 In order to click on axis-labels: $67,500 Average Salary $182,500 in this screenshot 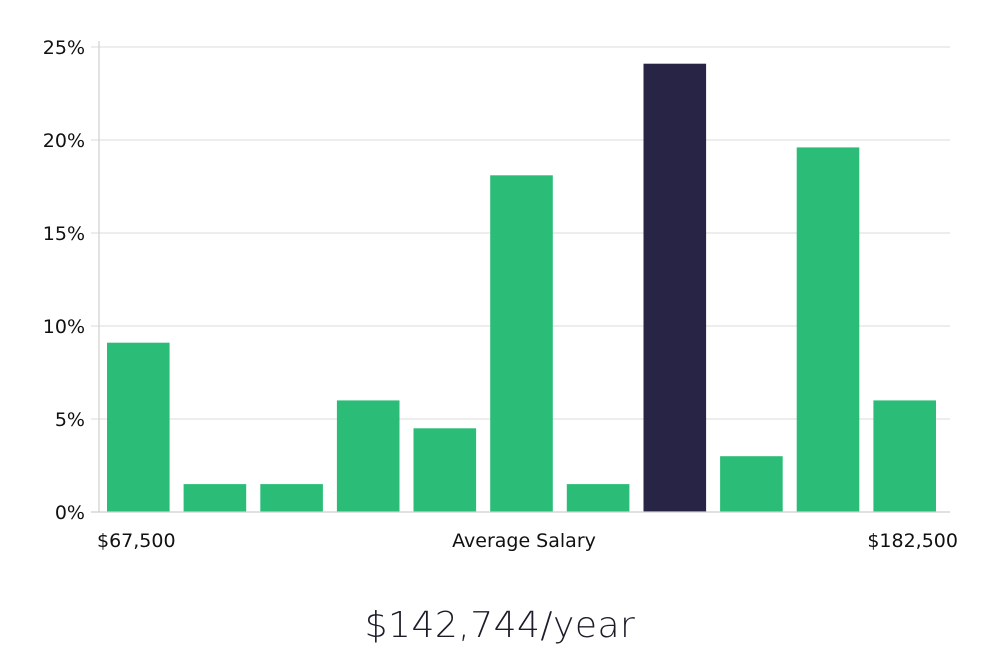, I will do `click(527, 541)`.